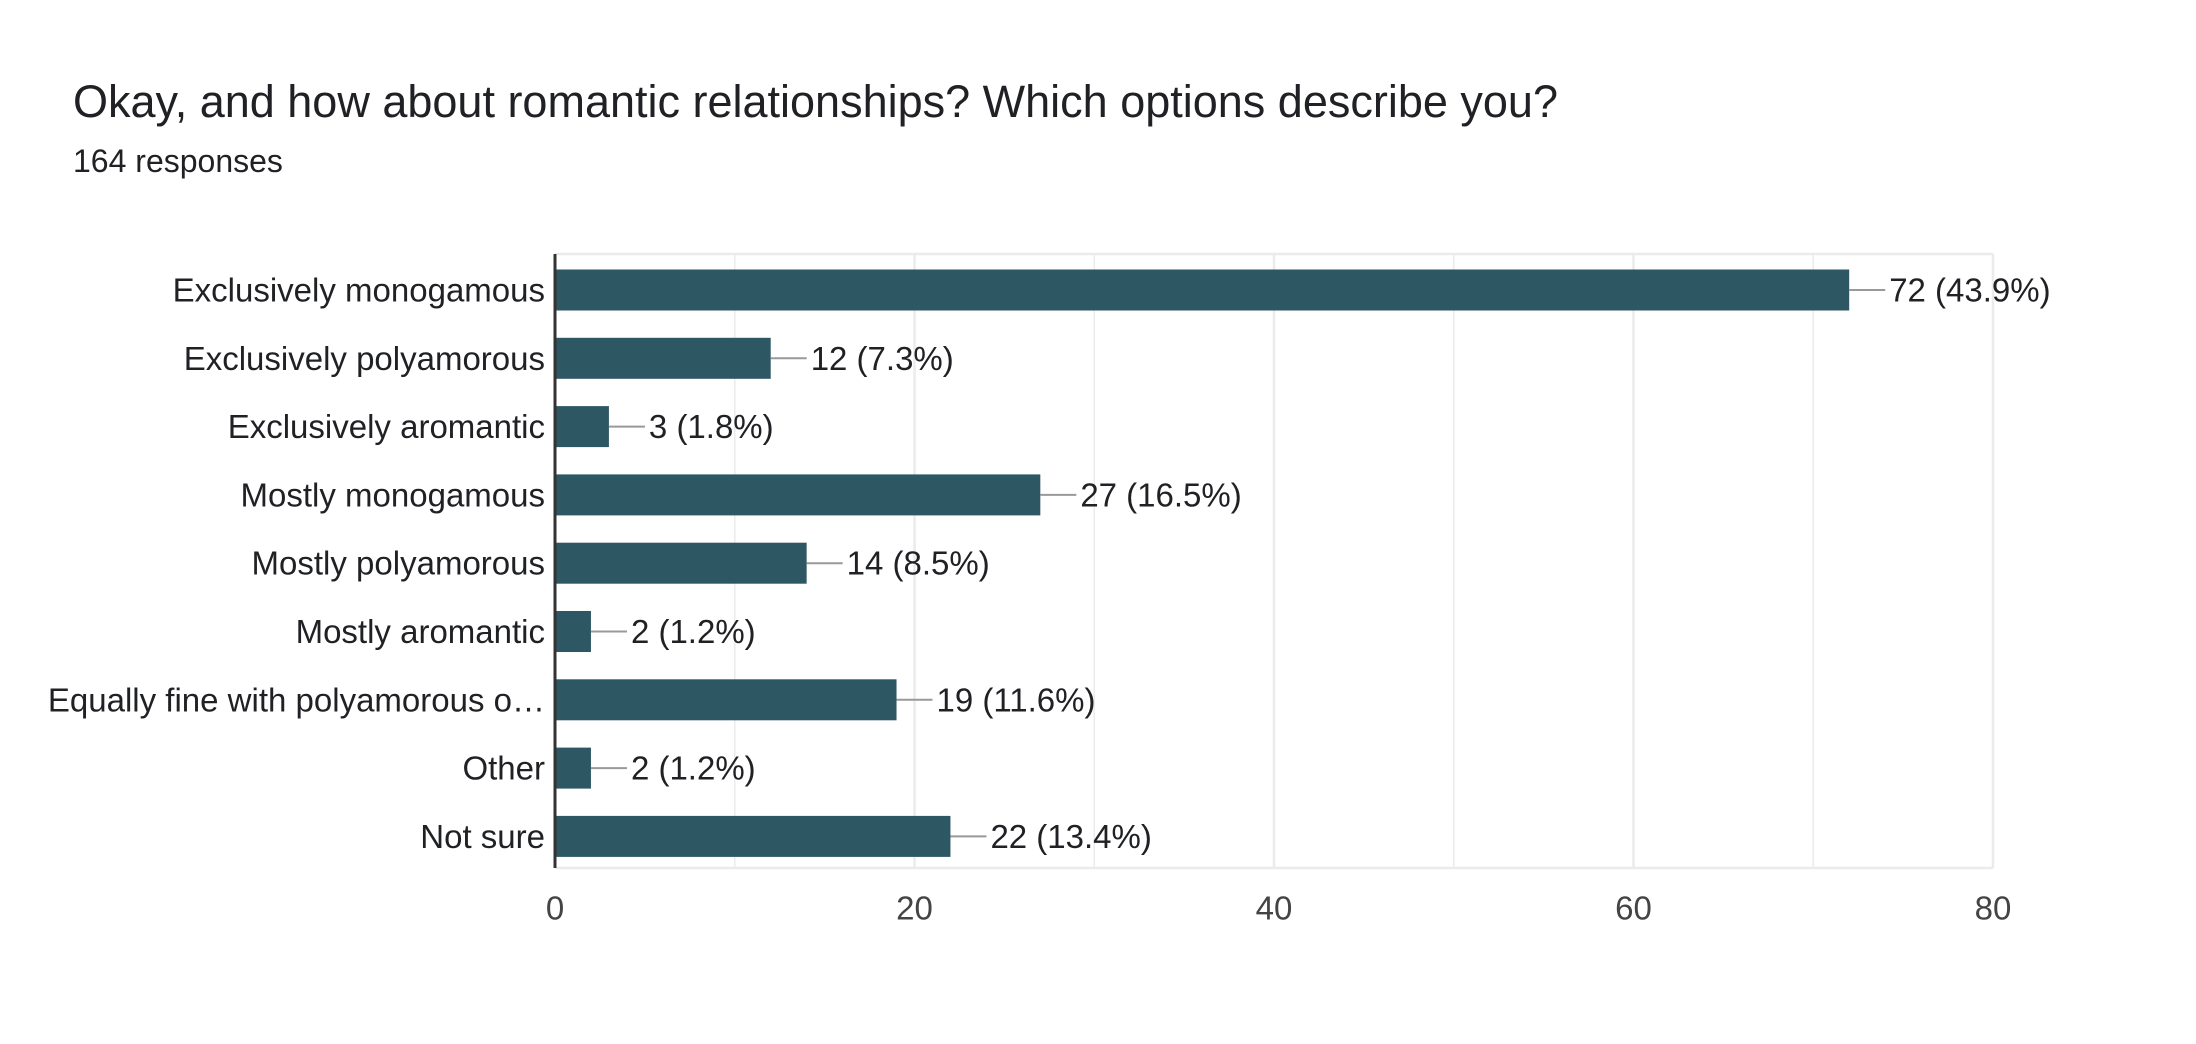 Image resolution: width=2196 pixels, height=1044 pixels. Describe the element at coordinates (882, 358) in the screenshot. I see `value-label: 12 (7.3%)` at that location.